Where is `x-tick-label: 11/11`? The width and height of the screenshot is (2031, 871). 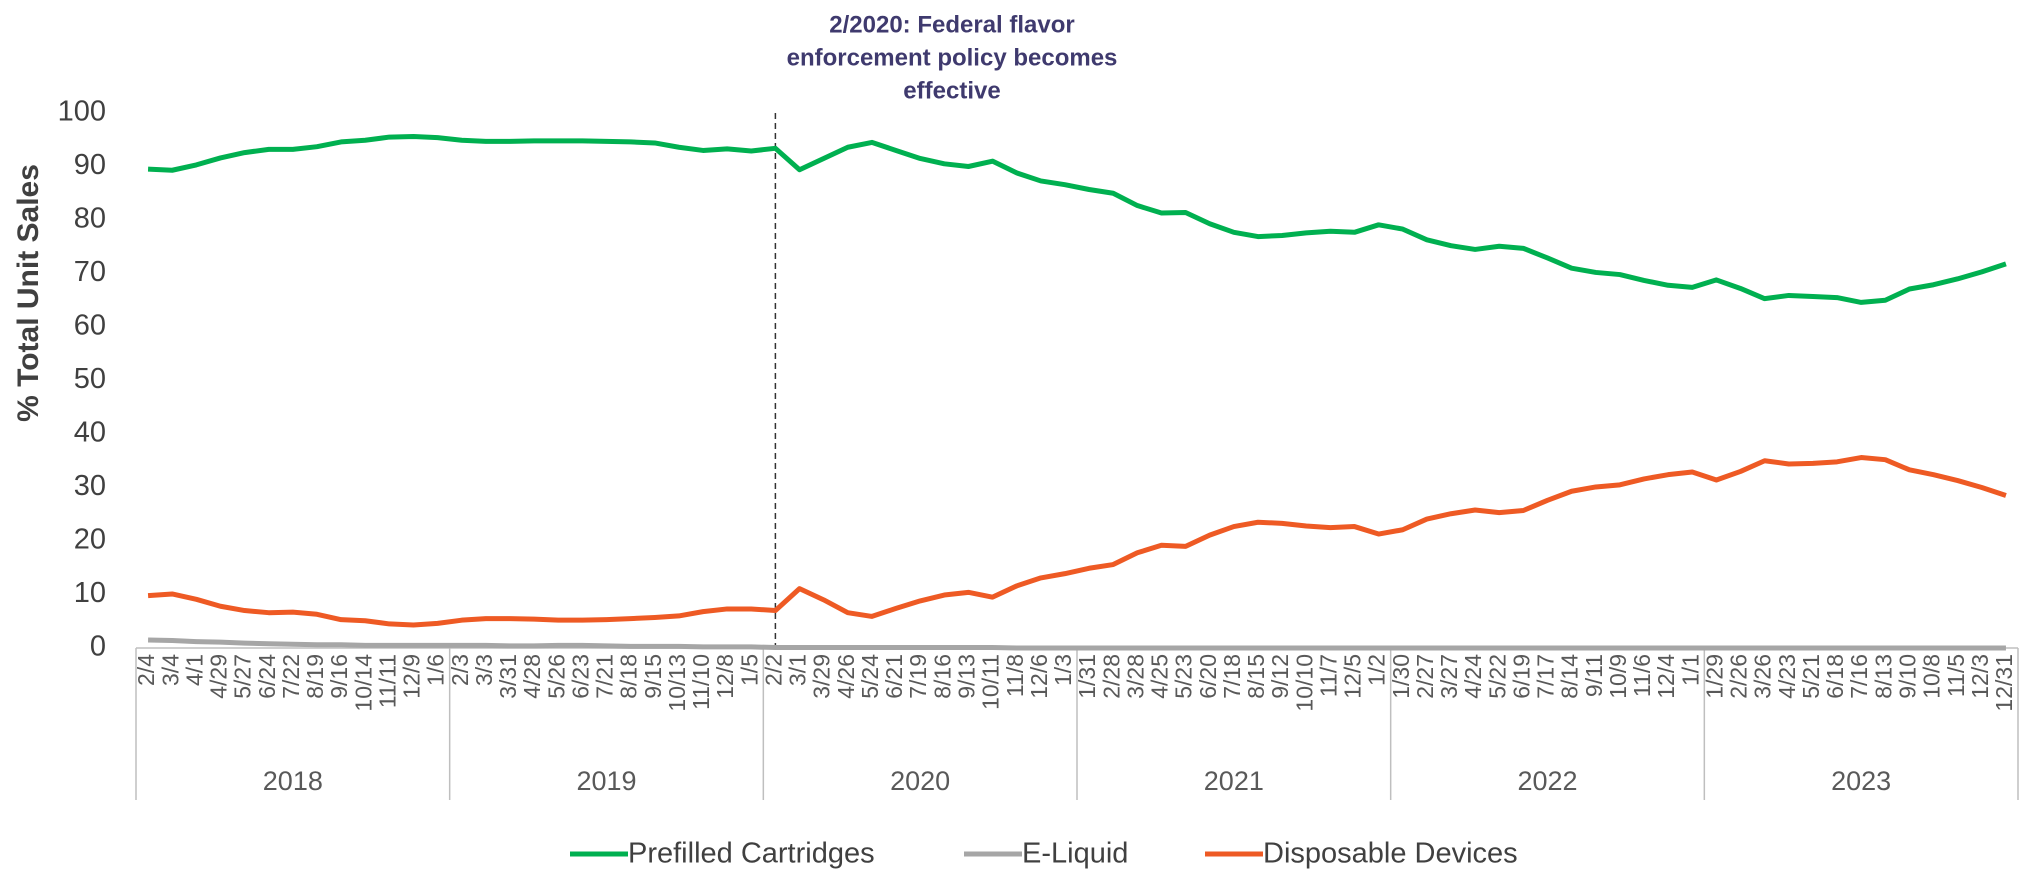
x-tick-label: 11/11 is located at coordinates (387, 681).